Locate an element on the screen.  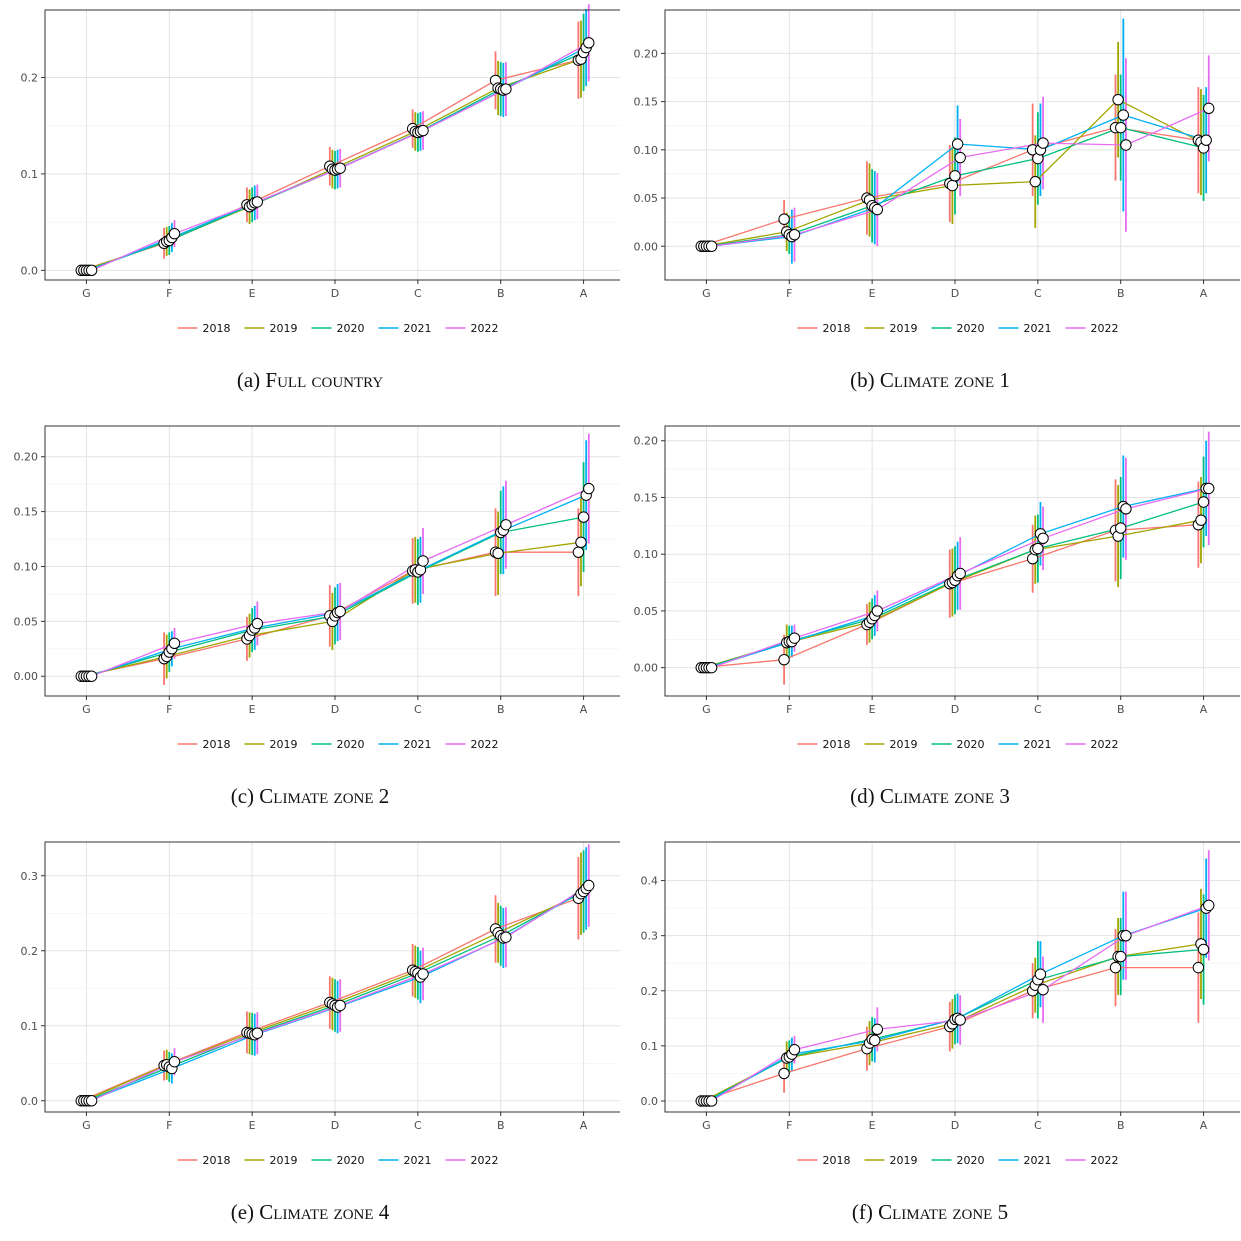
y-tick-label: 0.0 is located at coordinates (30, 270).